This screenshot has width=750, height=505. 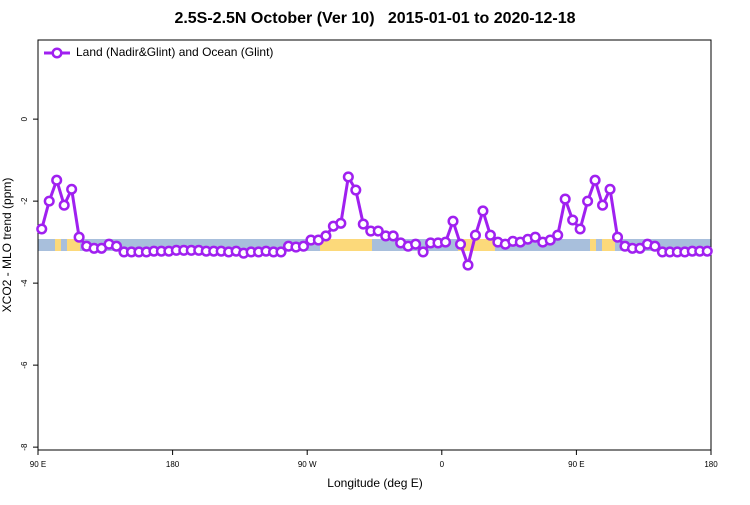 What do you see at coordinates (24, 201) in the screenshot?
I see `y-tick-label: -2` at bounding box center [24, 201].